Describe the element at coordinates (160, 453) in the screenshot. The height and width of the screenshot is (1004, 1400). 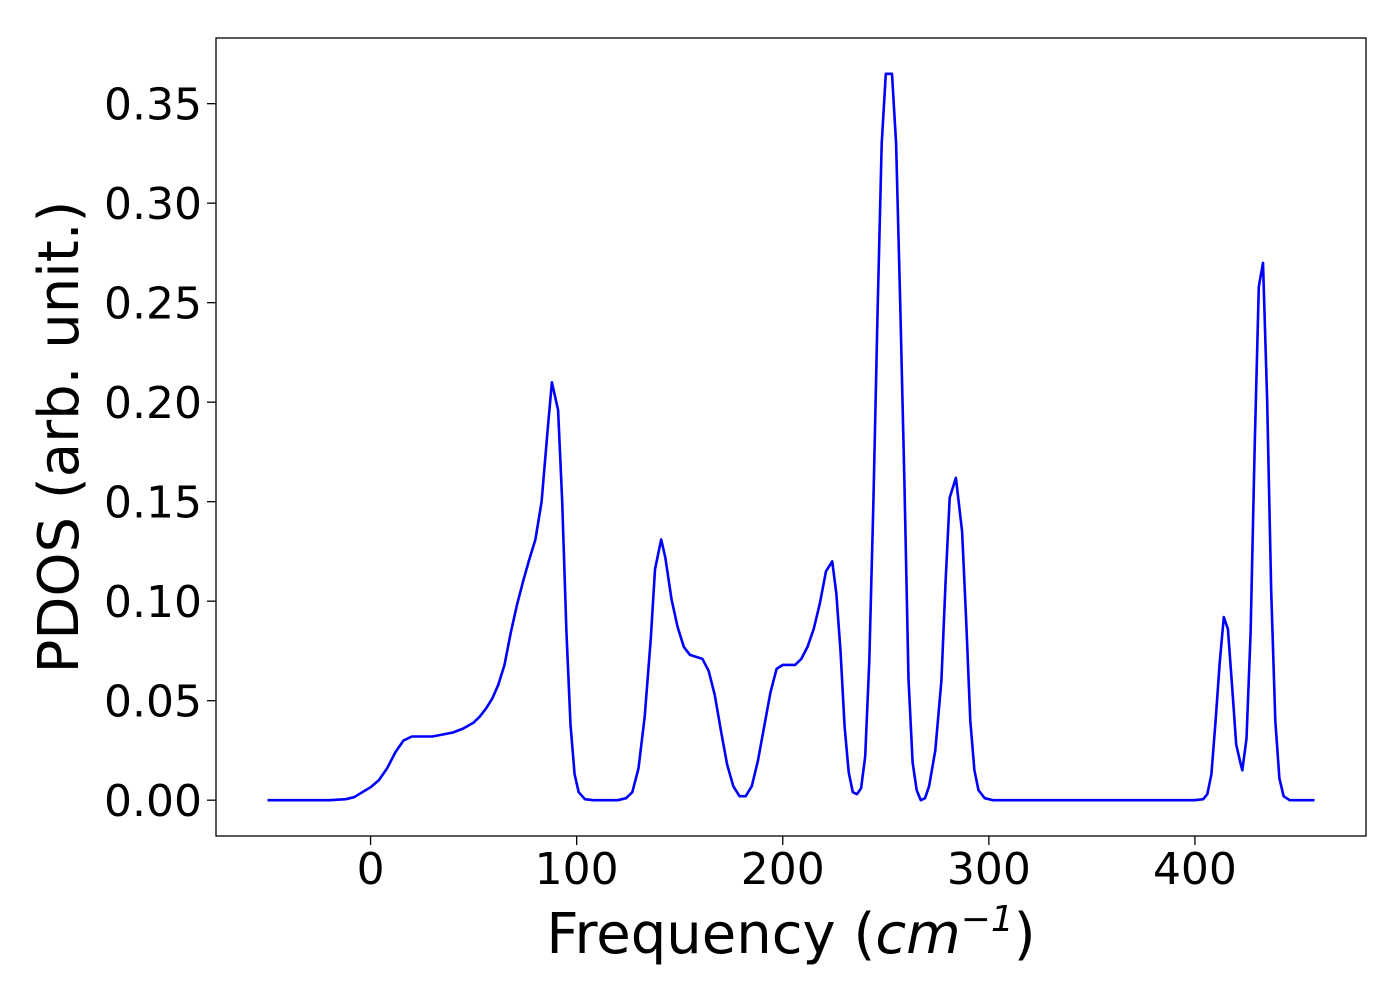
I see `y-axis-ticks: 0.00 0.05 0.10 0.15 0.20 0.25 0.30 0.35` at that location.